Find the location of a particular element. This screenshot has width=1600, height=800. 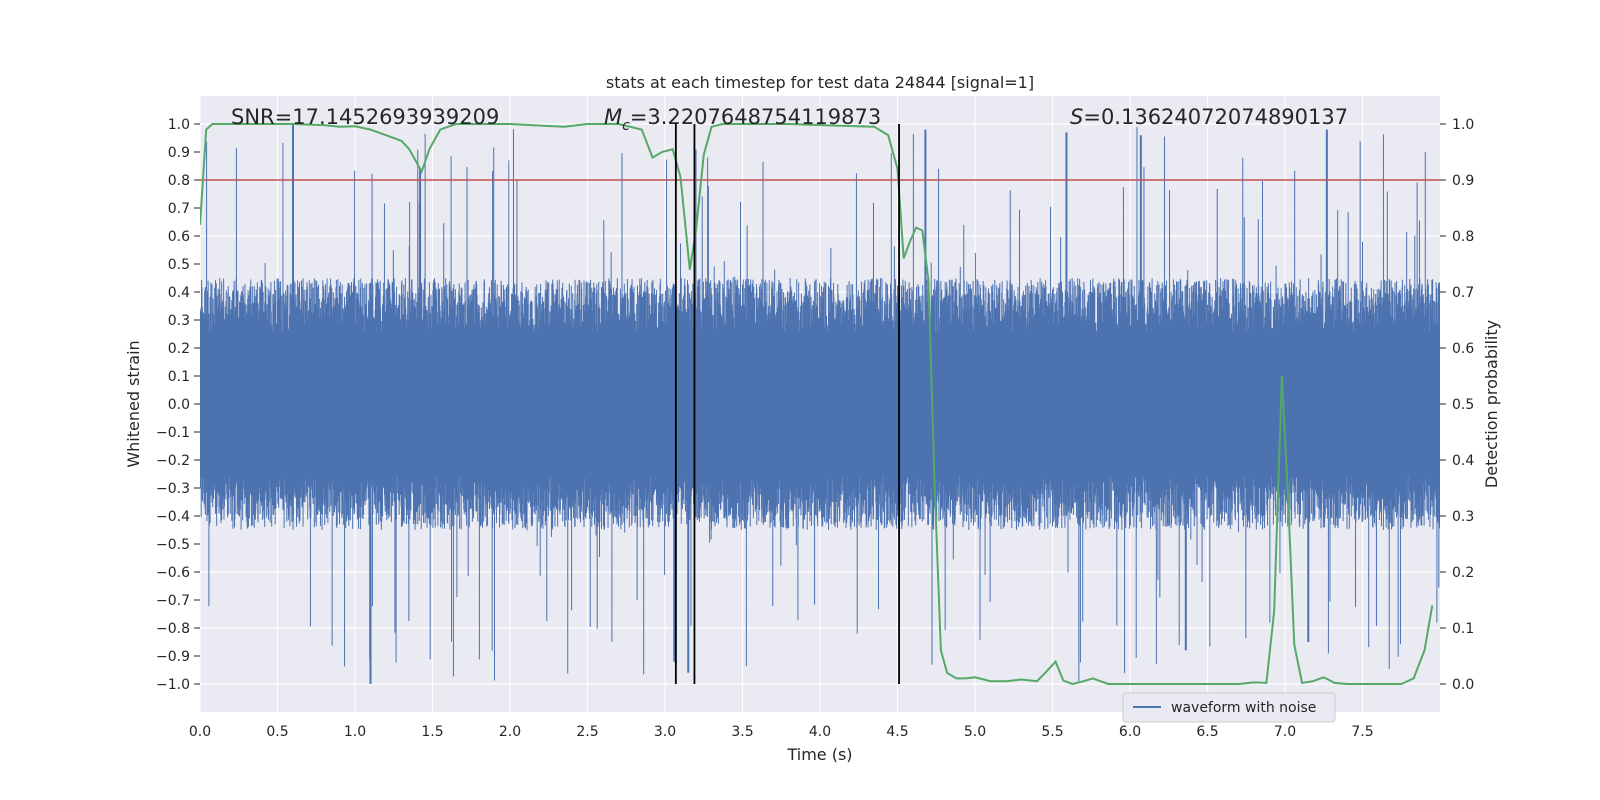

y-right-tick-label: 0.4 is located at coordinates (1463, 461).